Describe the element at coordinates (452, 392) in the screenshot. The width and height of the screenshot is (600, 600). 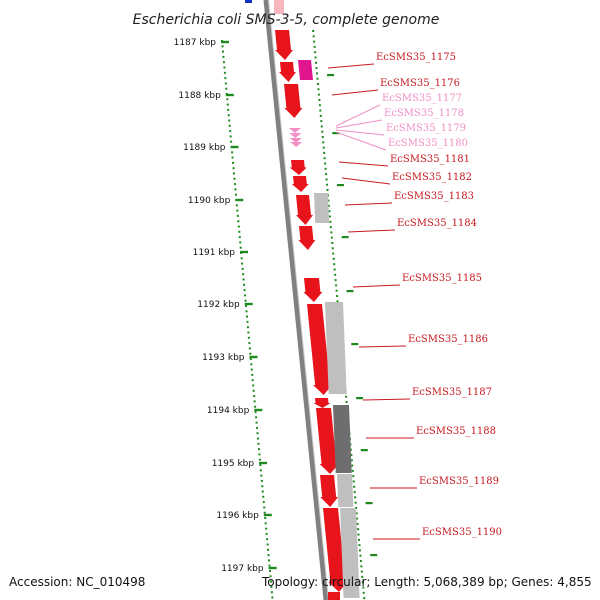
I see `gene-label: EcSMS35_1187` at that location.